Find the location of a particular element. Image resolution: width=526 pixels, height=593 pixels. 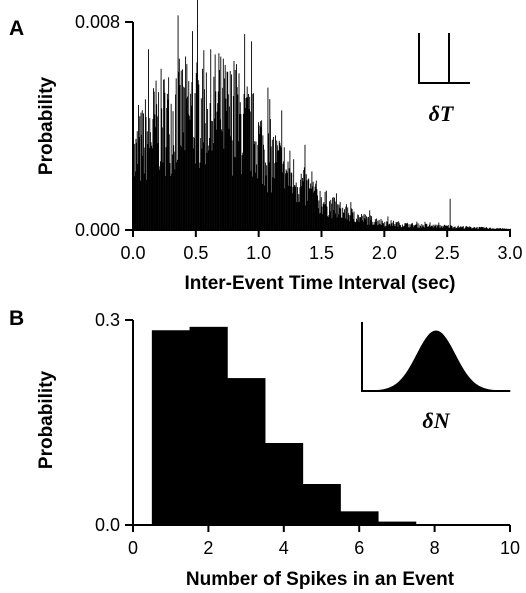

x-tick-label: 8 is located at coordinates (435, 548).